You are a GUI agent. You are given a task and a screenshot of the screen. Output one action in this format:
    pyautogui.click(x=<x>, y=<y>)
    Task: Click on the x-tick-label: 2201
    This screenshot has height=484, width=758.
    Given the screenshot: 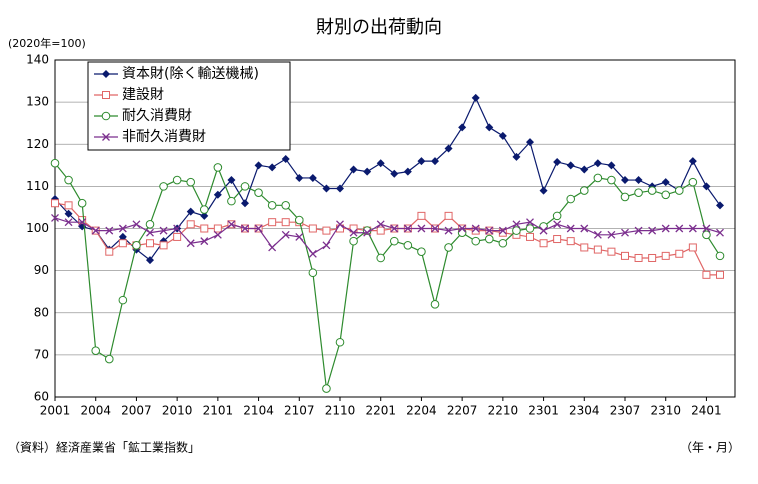 What is the action you would take?
    pyautogui.click(x=380, y=411)
    